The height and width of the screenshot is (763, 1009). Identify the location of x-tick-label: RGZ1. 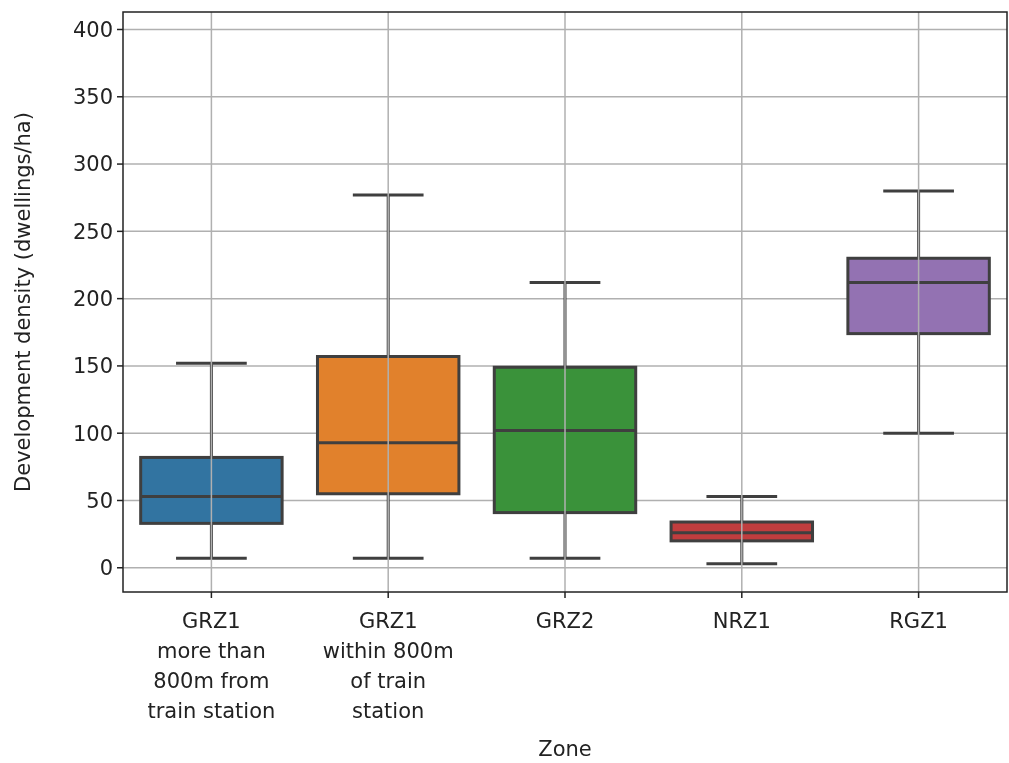
(918, 621).